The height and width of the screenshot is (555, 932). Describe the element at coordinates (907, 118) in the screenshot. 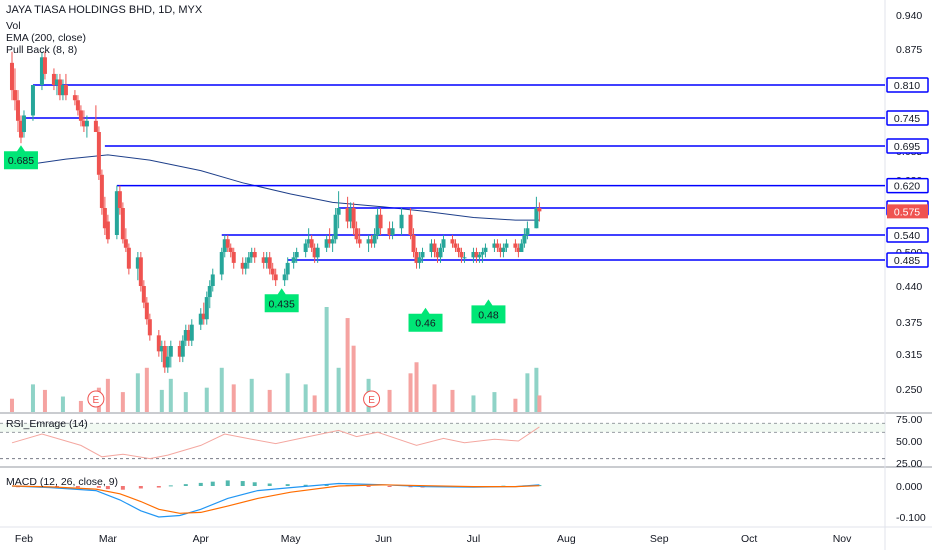

I see `level-price-tag` at that location.